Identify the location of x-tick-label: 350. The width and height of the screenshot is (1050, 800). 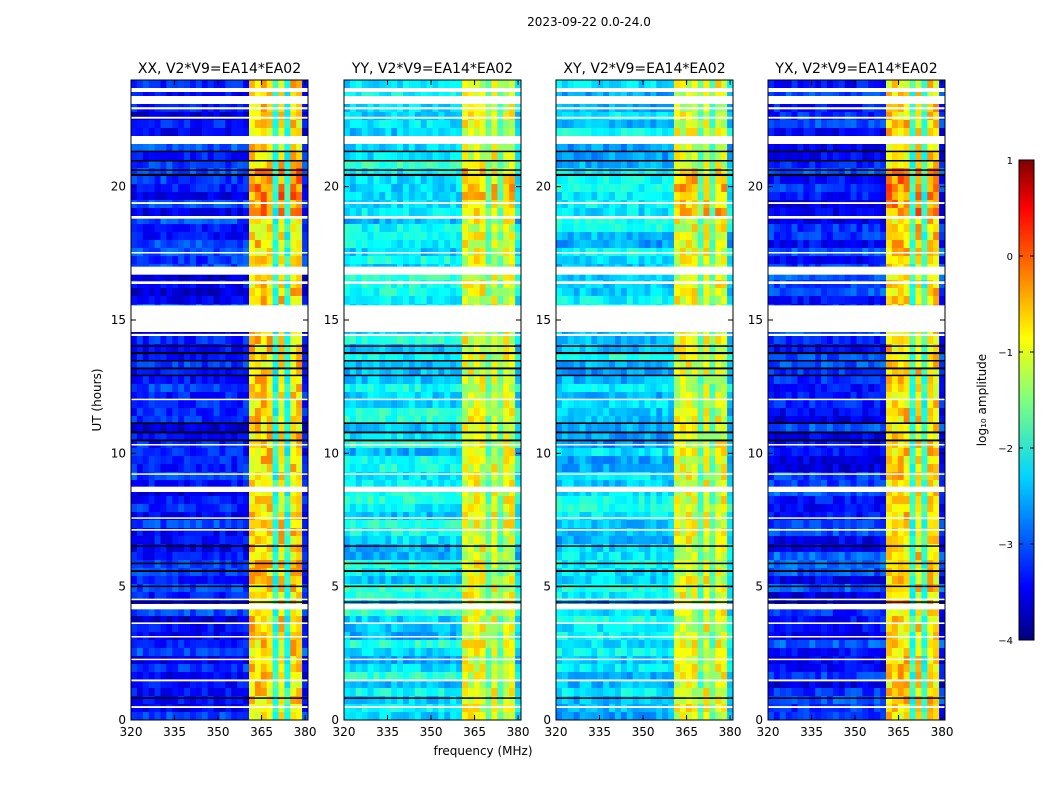
(218, 732).